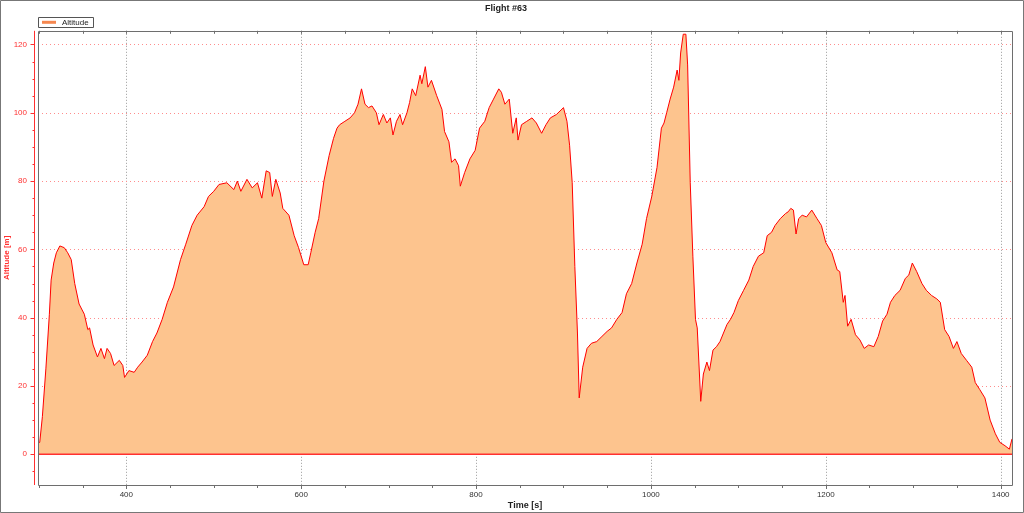 The image size is (1024, 513). I want to click on y-tick-label: 60, so click(23, 249).